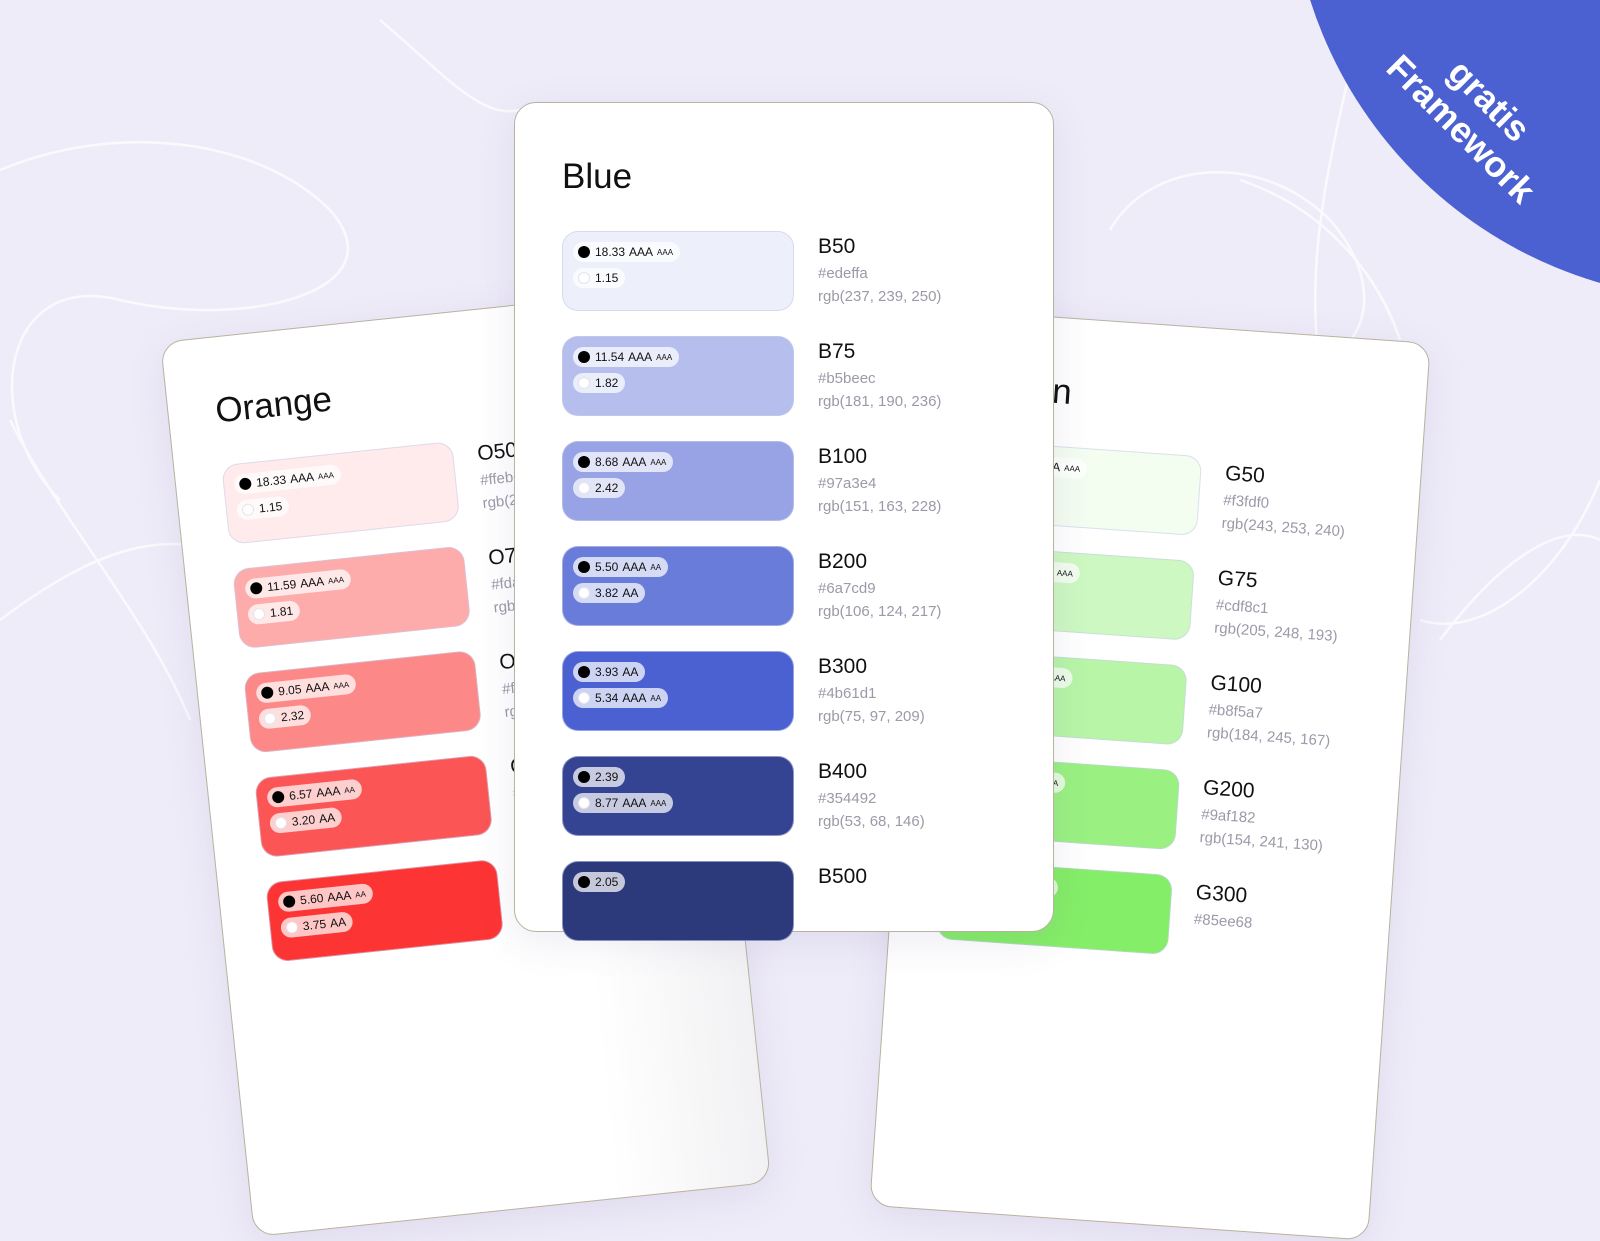 Image resolution: width=1600 pixels, height=1241 pixels. Describe the element at coordinates (880, 296) in the screenshot. I see `color-rgb: rgb(237, 239, 250)` at that location.